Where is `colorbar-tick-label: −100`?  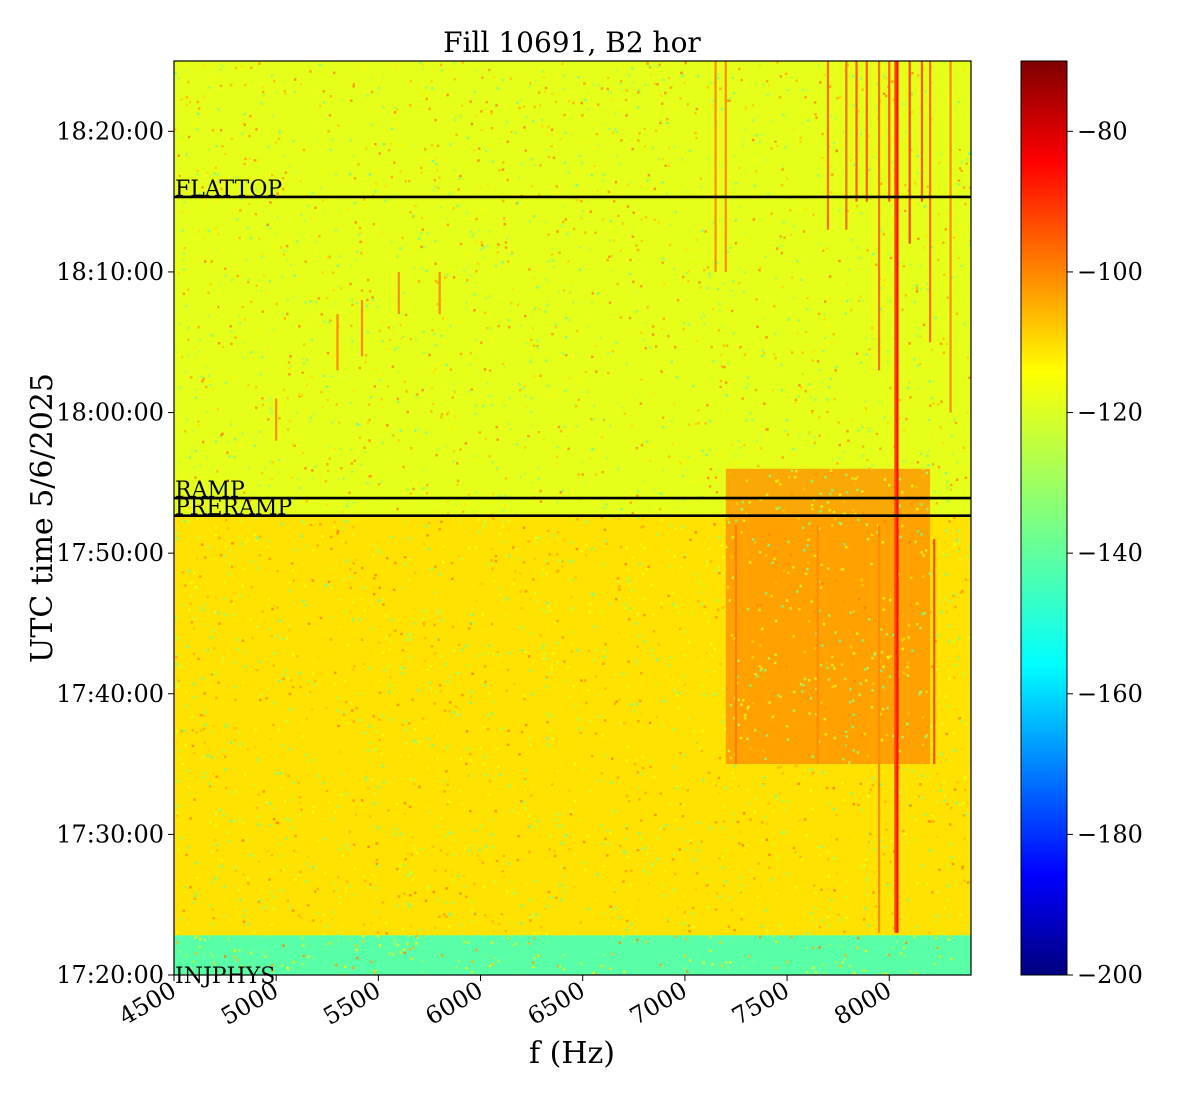 colorbar-tick-label: −100 is located at coordinates (1110, 272).